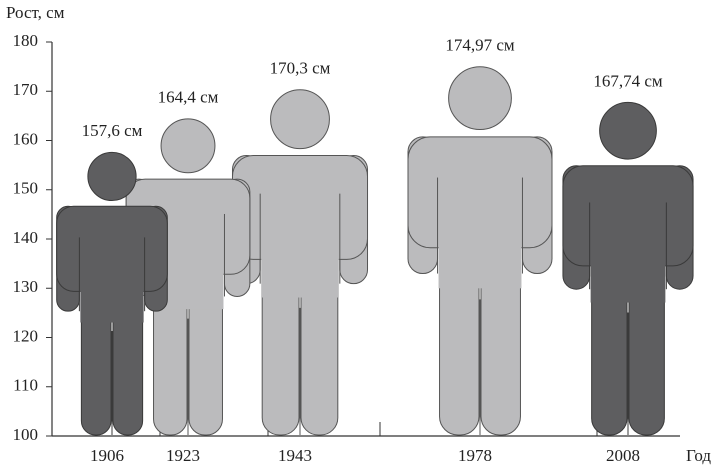  Describe the element at coordinates (628, 80) in the screenshot. I see `value-label: 167,74 см` at that location.